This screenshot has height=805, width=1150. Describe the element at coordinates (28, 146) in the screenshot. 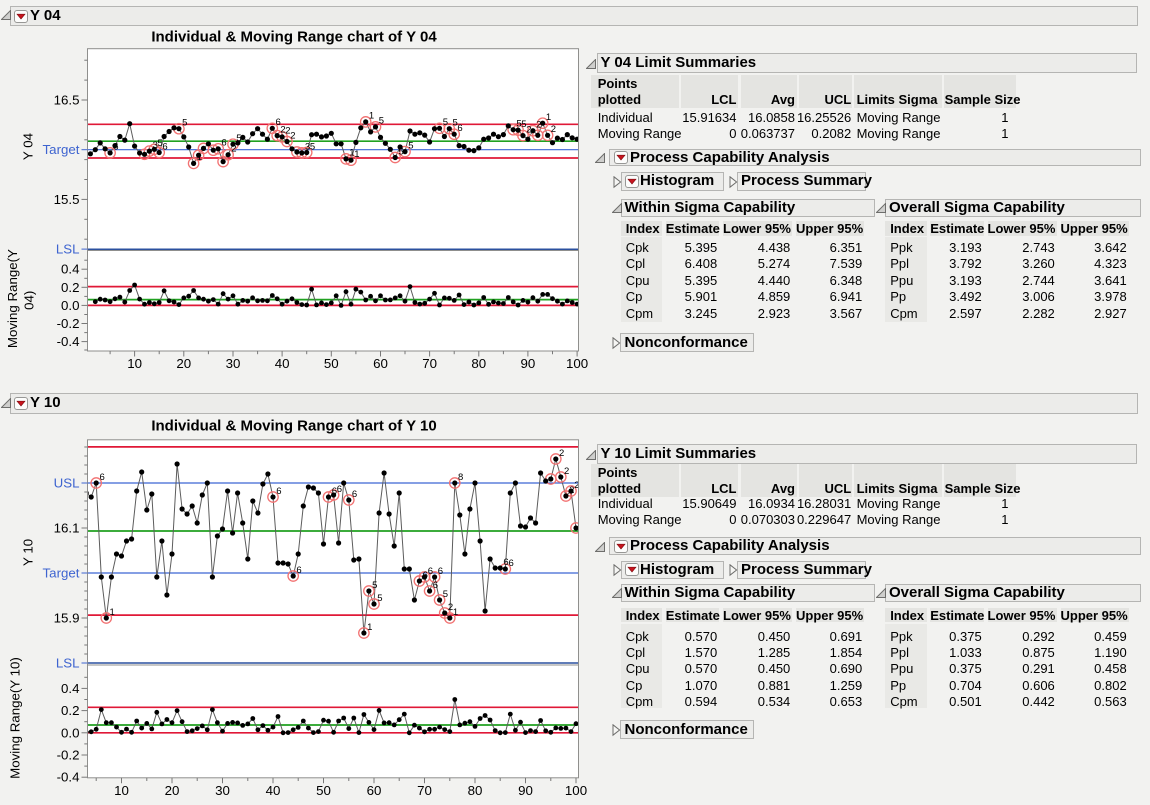

I see `svg-text: Y 04` at that location.